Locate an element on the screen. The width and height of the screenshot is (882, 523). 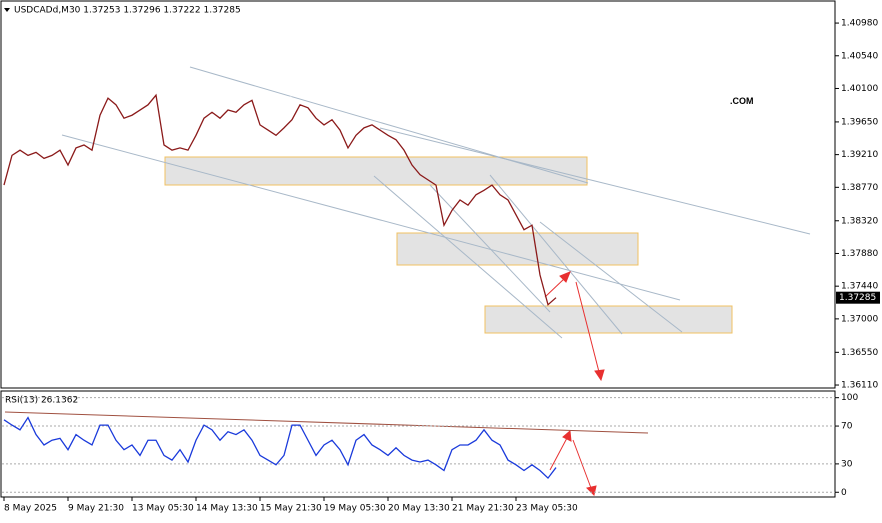
watermark: INVESTOR is located at coordinates (405, 101).